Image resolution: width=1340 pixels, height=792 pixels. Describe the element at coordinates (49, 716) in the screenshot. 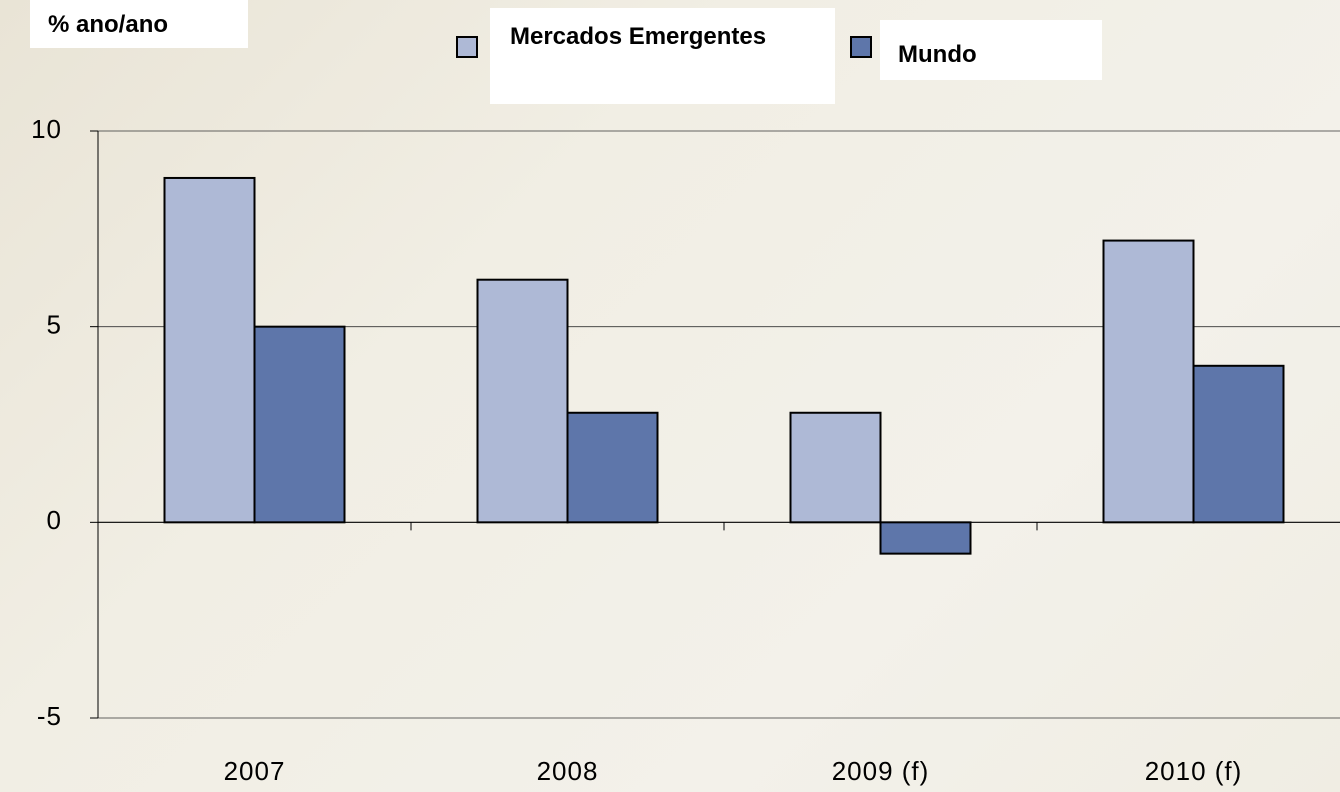

I see `y-tick-label: -5` at that location.